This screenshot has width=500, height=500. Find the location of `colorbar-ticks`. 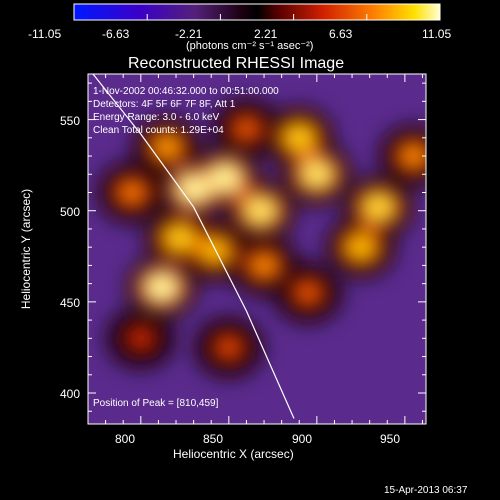

colorbar-ticks is located at coordinates (257, 17).